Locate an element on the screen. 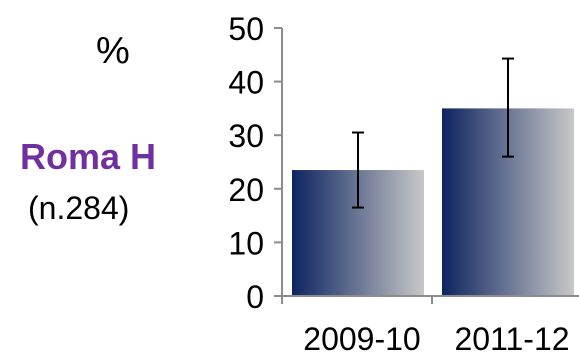 The image size is (579, 358). x-category-label: 2011-12 is located at coordinates (511, 339).